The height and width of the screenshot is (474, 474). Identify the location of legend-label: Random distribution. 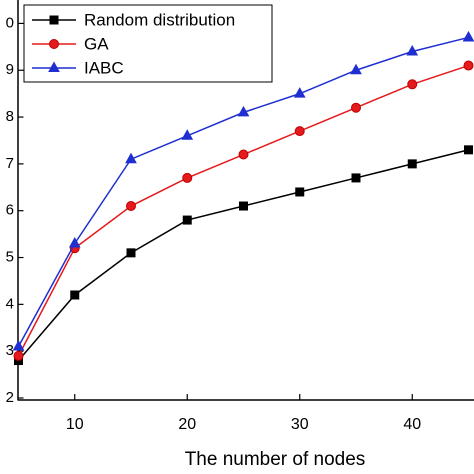
(159, 19).